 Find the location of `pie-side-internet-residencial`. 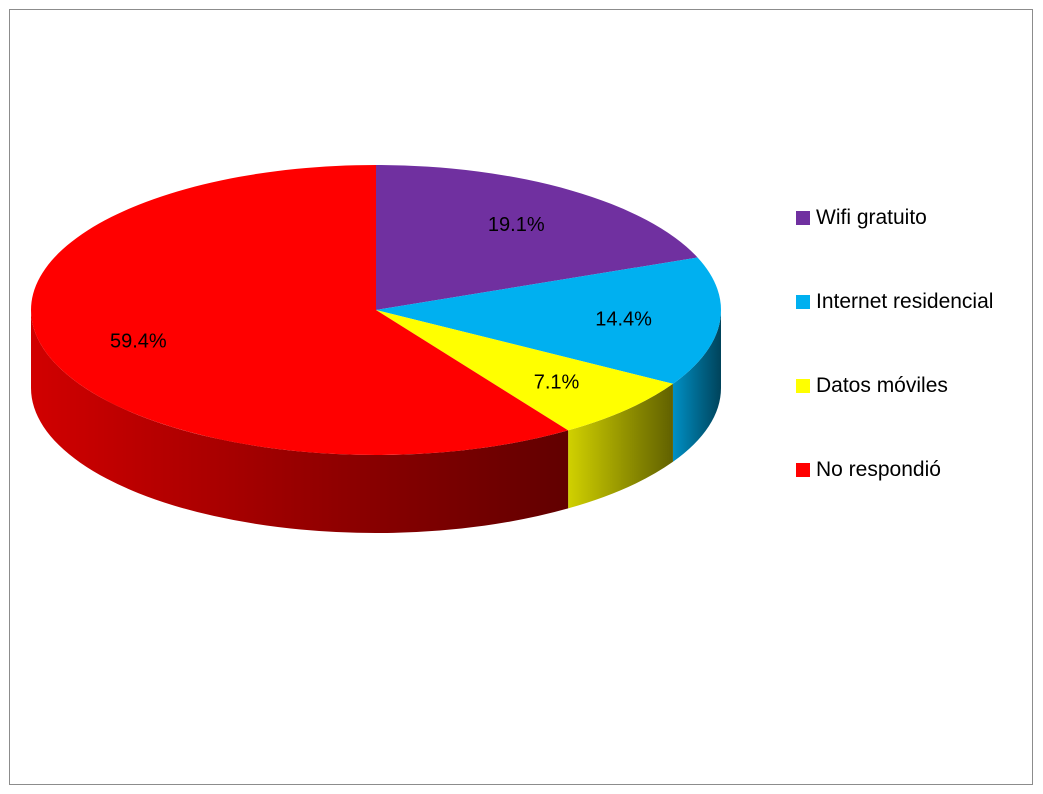

pie-side-internet-residencial is located at coordinates (696, 386).